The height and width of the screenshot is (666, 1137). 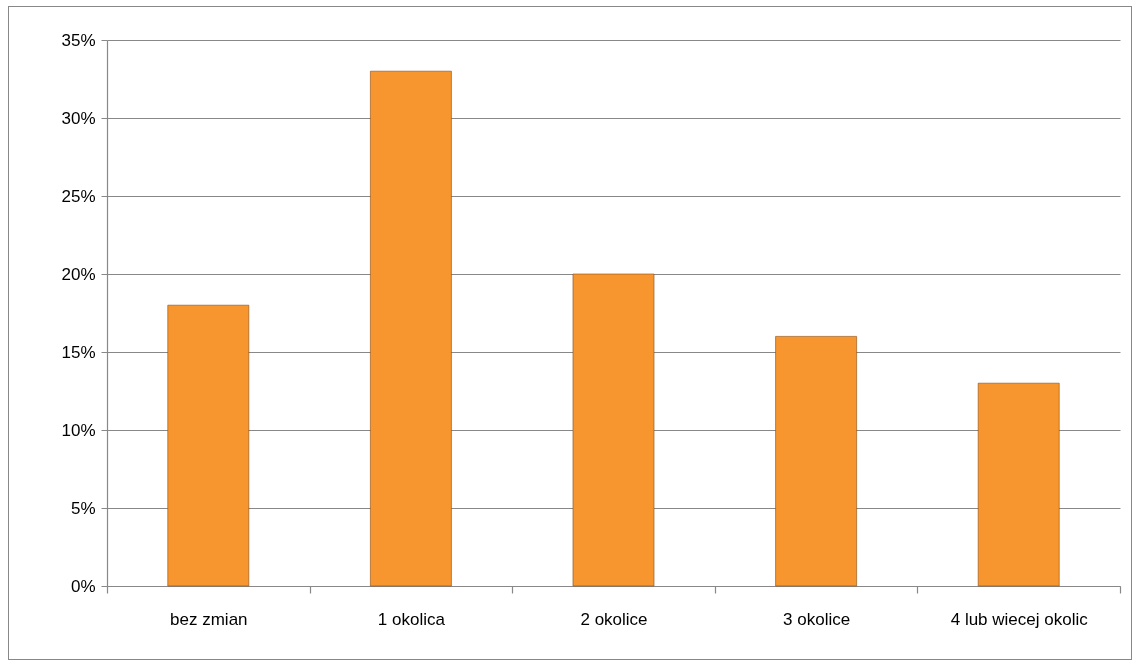 I want to click on y-tick-label: 35%, so click(x=78, y=40).